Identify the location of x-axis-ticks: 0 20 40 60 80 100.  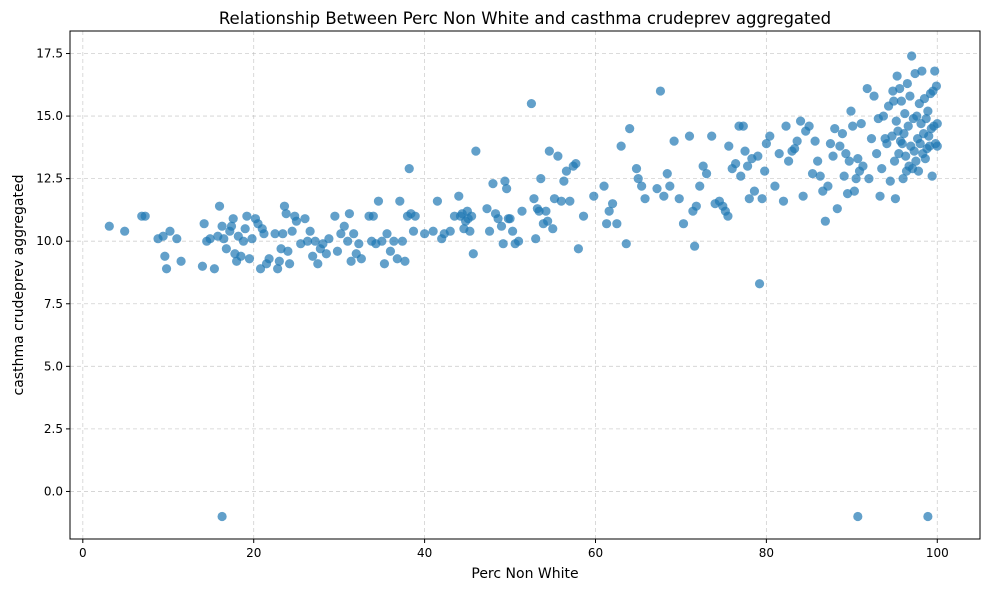
(514, 549).